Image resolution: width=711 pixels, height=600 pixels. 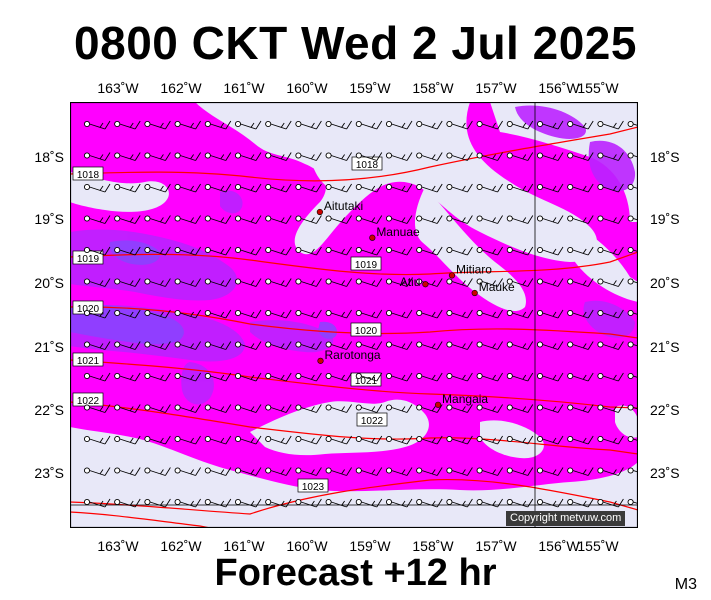 I want to click on place-label: Atiu, so click(x=410, y=282).